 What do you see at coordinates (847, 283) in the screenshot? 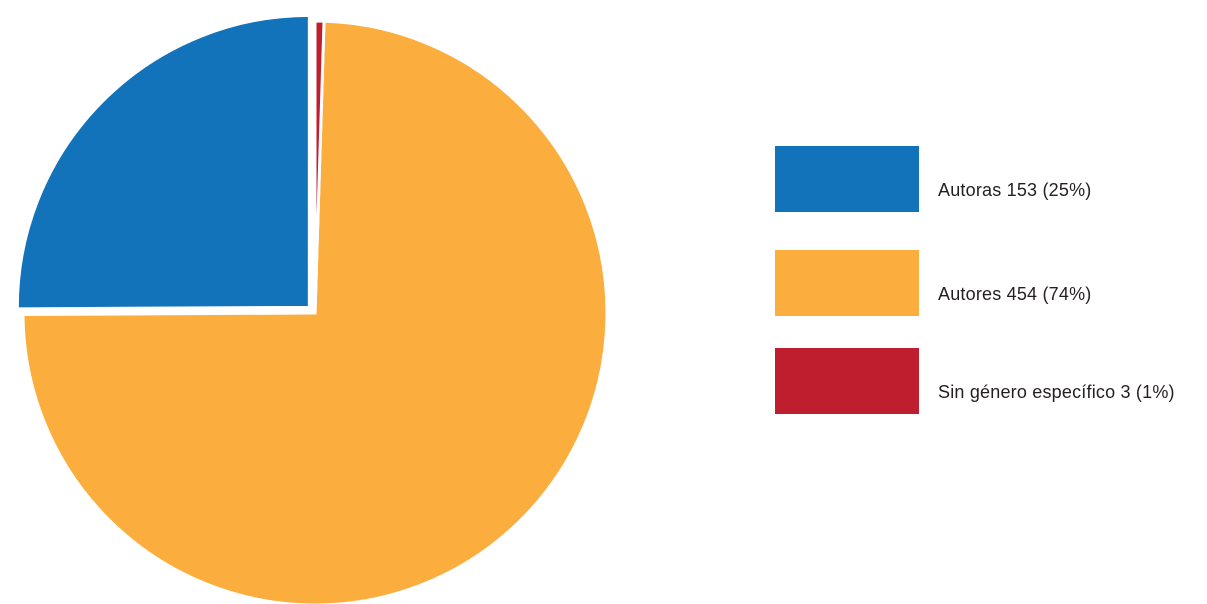
I see `legend-swatch-autores` at bounding box center [847, 283].